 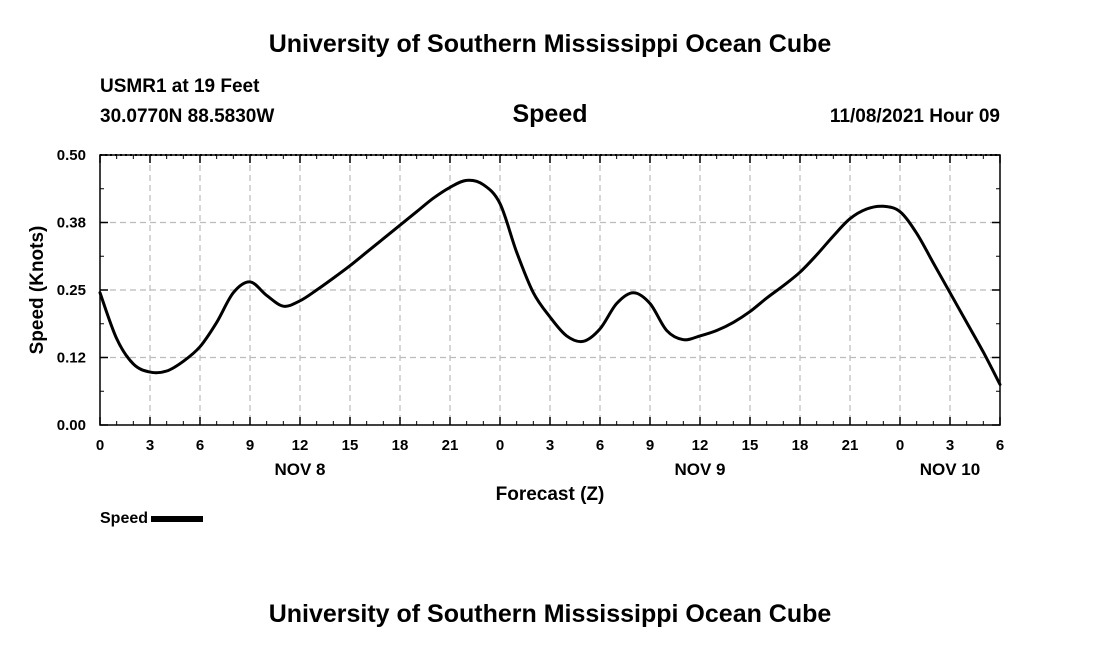 What do you see at coordinates (71, 290) in the screenshot?
I see `y-tick-label: 0.25` at bounding box center [71, 290].